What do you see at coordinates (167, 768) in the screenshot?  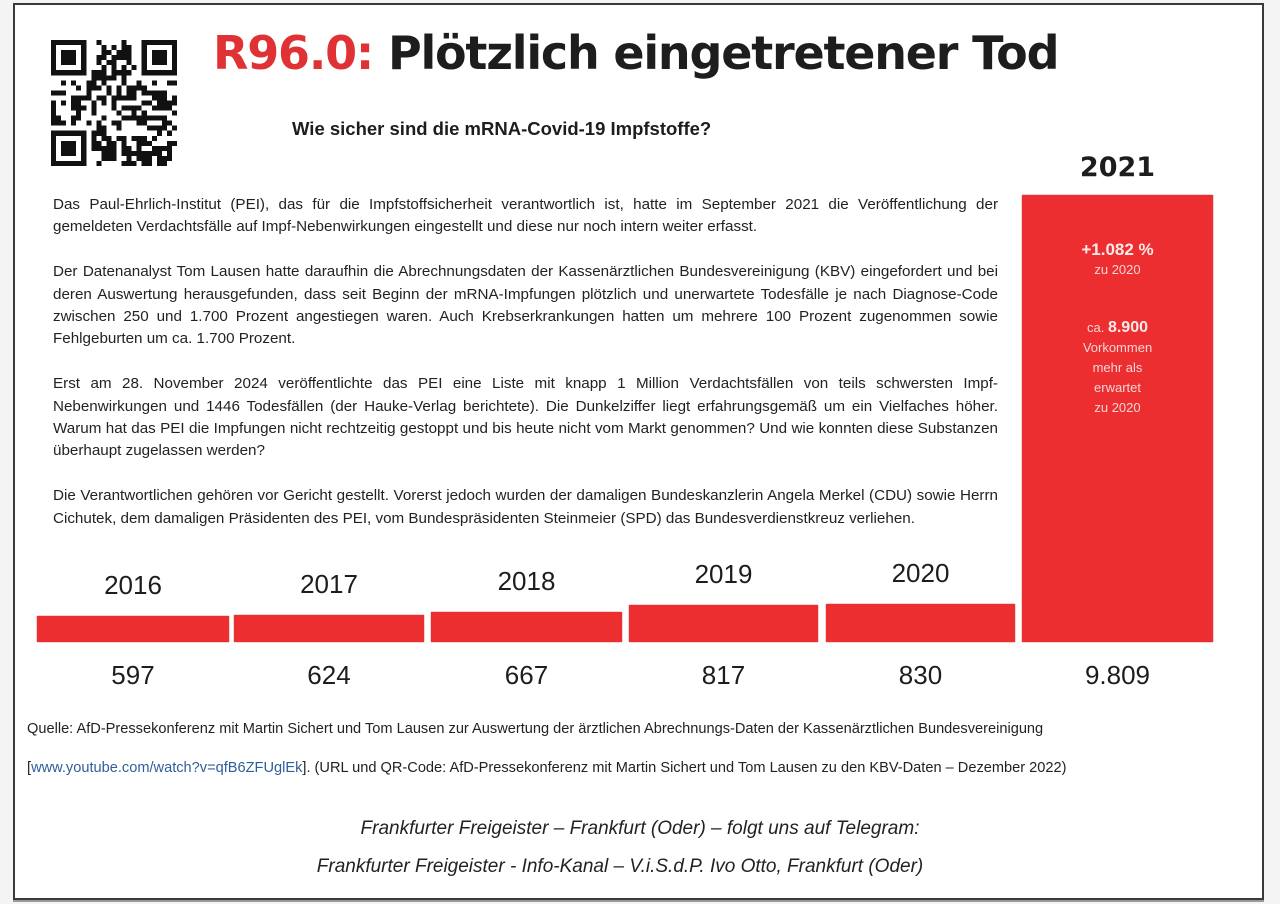 I see `youtube-link: www.youtube.com/watch?v=qfB6ZFUglEk` at bounding box center [167, 768].